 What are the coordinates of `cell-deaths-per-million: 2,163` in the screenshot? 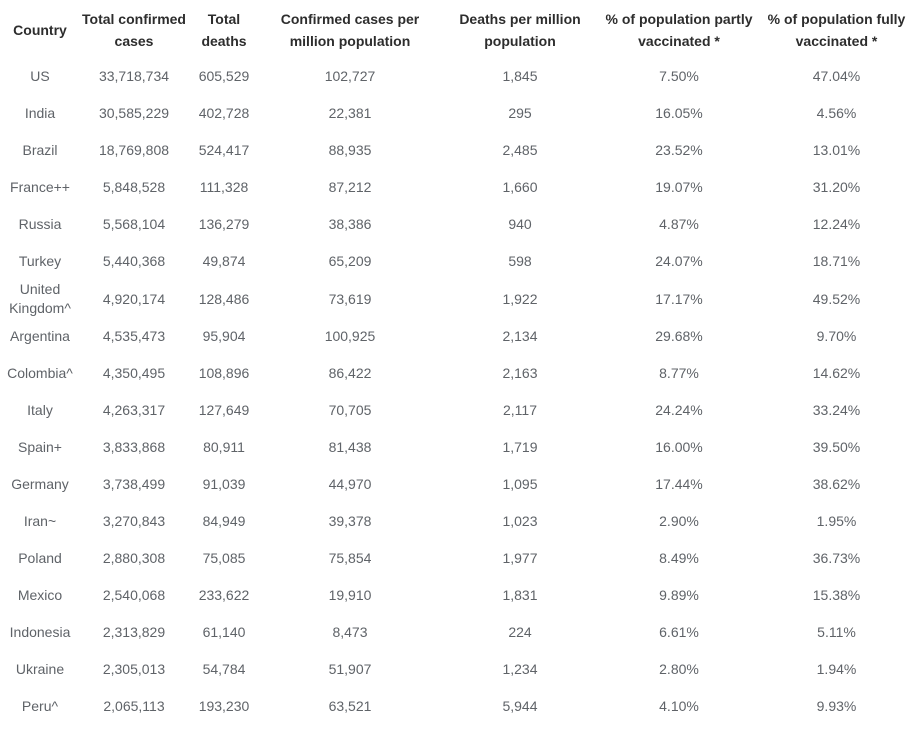 It's located at (520, 373).